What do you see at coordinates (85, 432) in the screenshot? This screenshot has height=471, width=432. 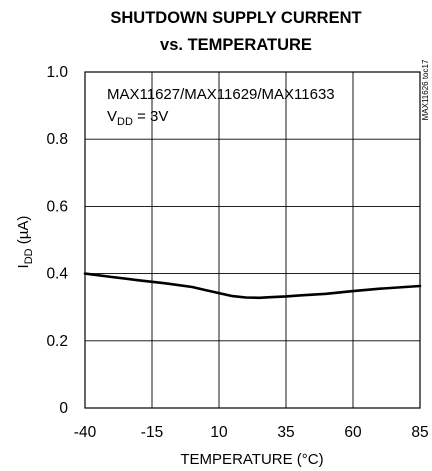 I see `x-tick-label: -40` at bounding box center [85, 432].